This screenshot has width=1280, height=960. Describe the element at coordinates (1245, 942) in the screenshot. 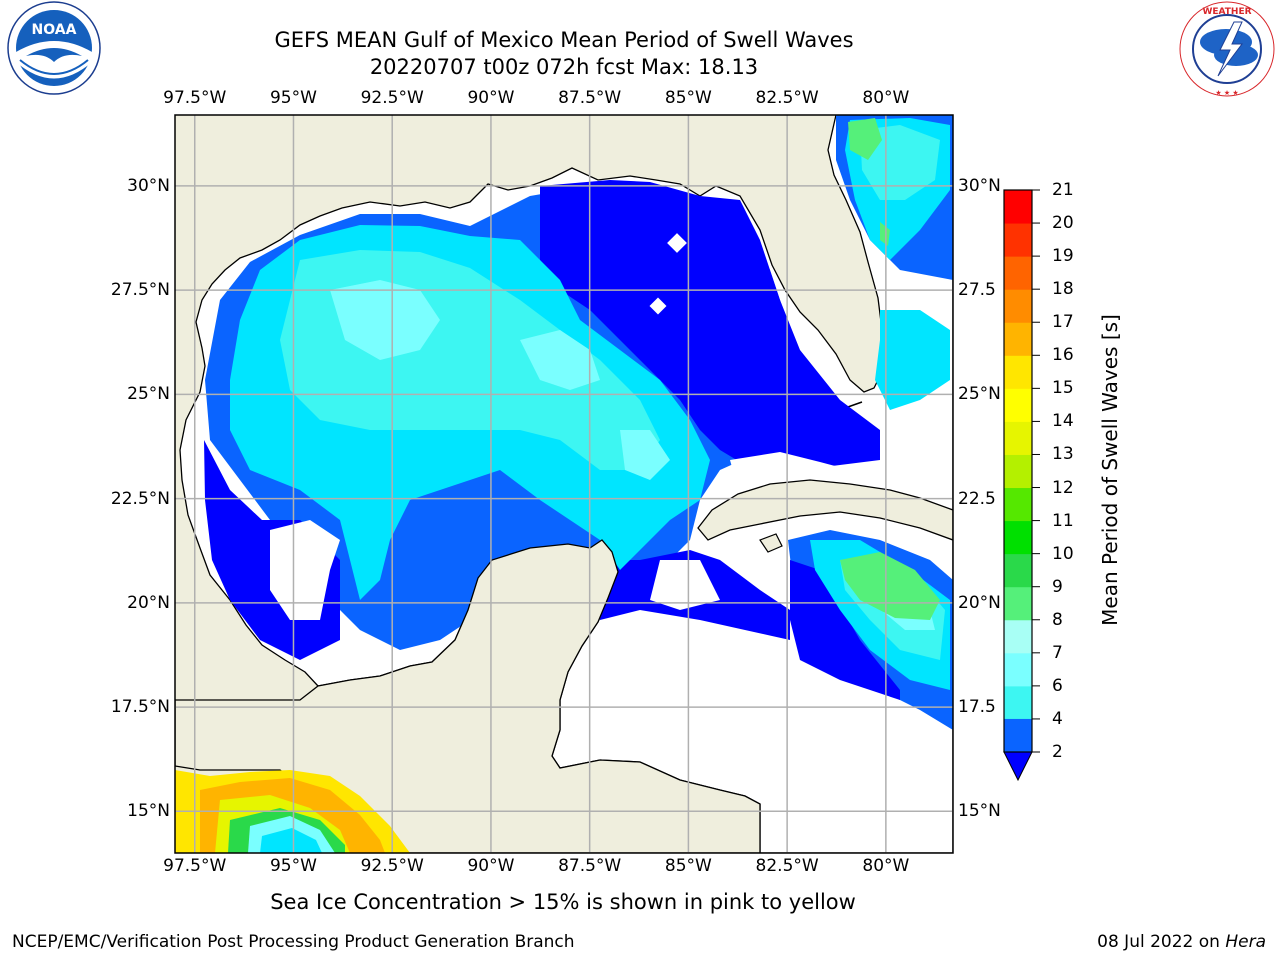

I see `footer-host: Hera` at that location.